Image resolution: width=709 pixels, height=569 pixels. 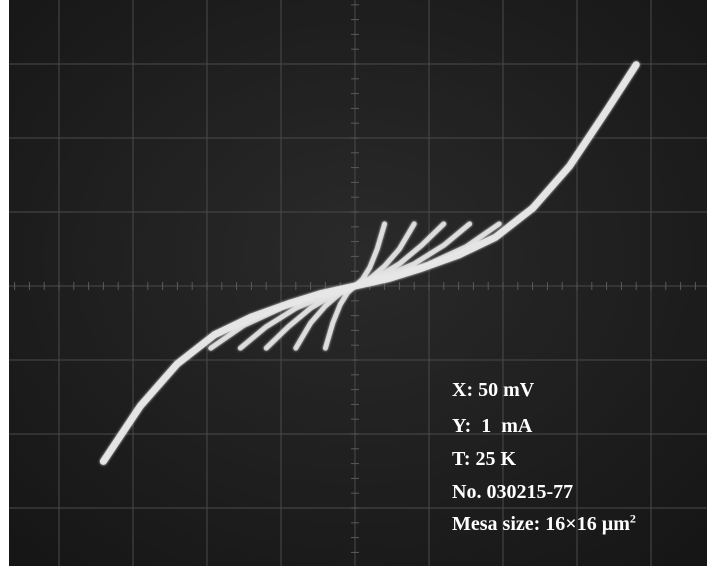 I want to click on mesa-size-label: Mesa size: 16×16 µm2, so click(x=544, y=524).